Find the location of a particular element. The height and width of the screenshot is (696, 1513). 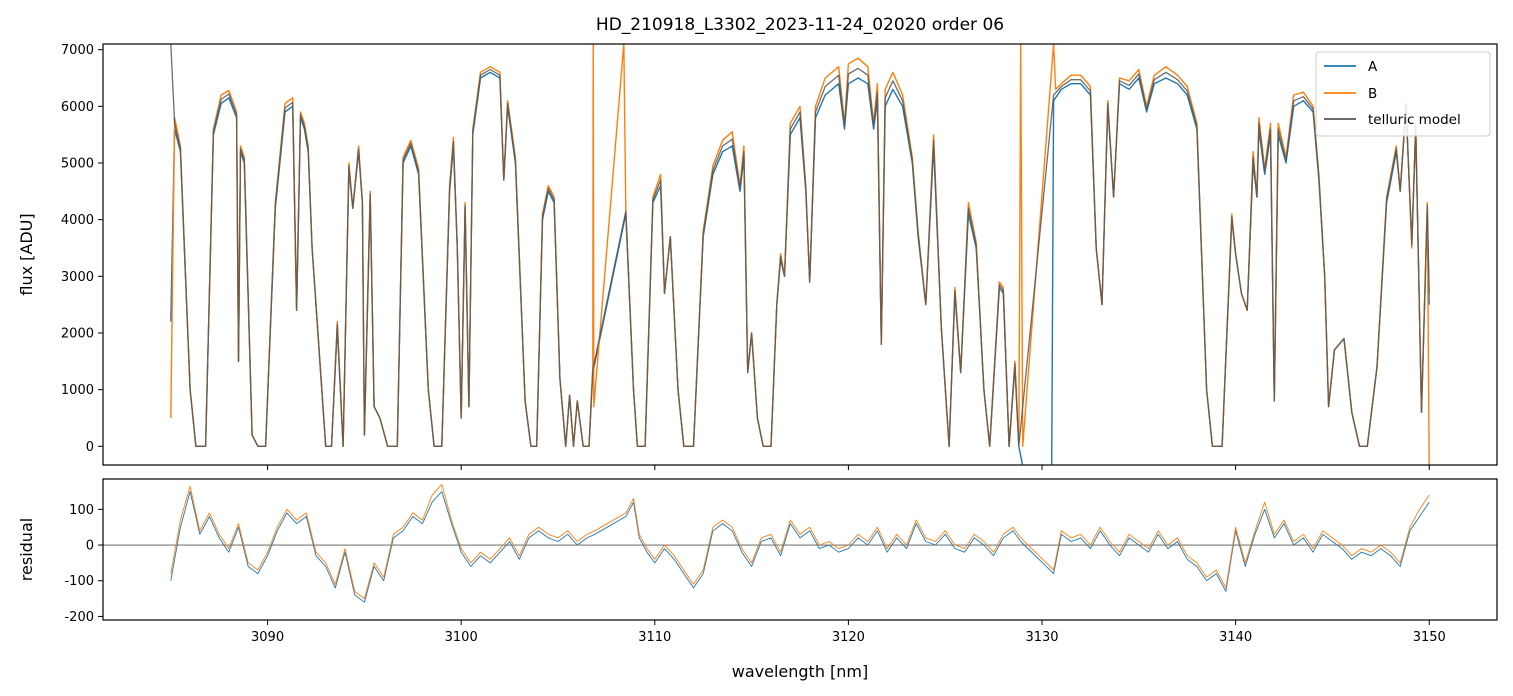

legend-box is located at coordinates (1403, 94).